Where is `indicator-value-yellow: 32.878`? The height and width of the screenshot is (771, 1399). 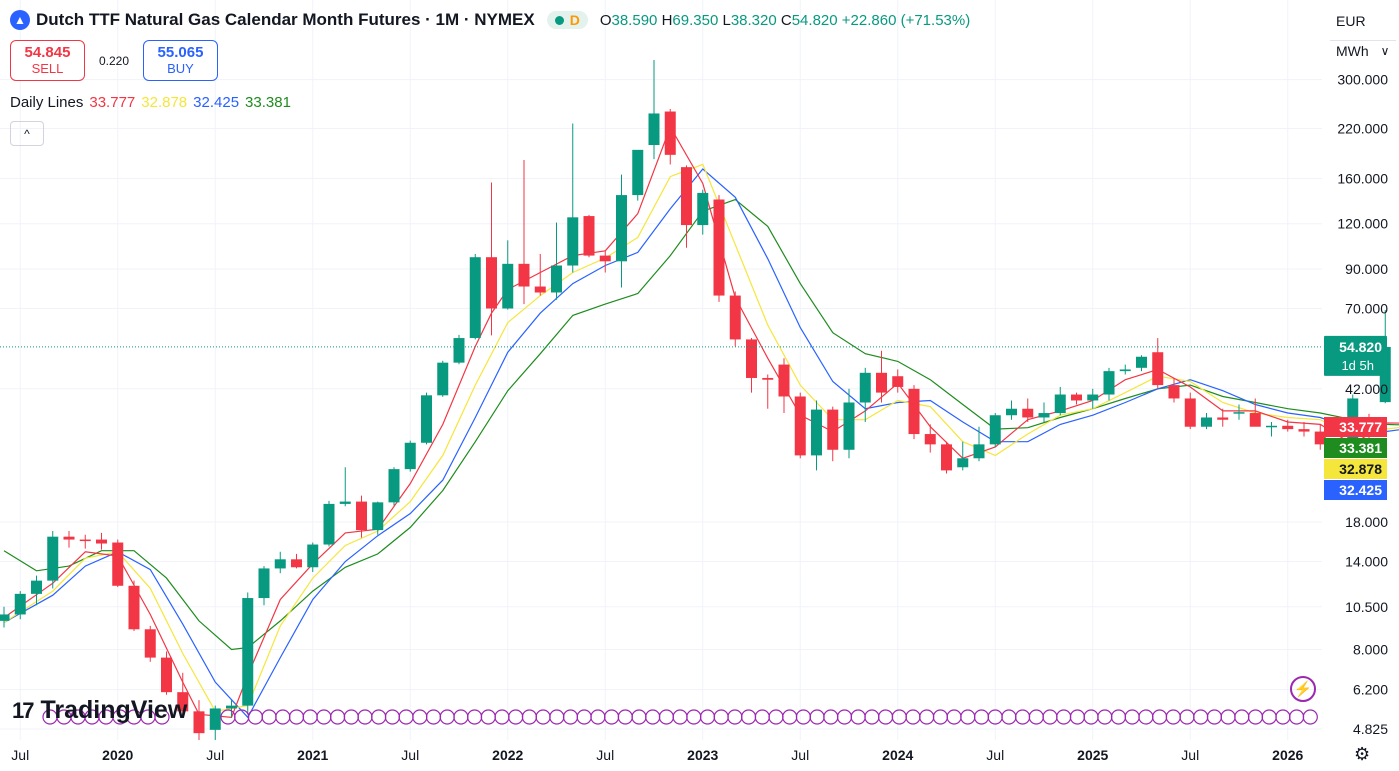
indicator-value-yellow: 32.878 is located at coordinates (164, 102).